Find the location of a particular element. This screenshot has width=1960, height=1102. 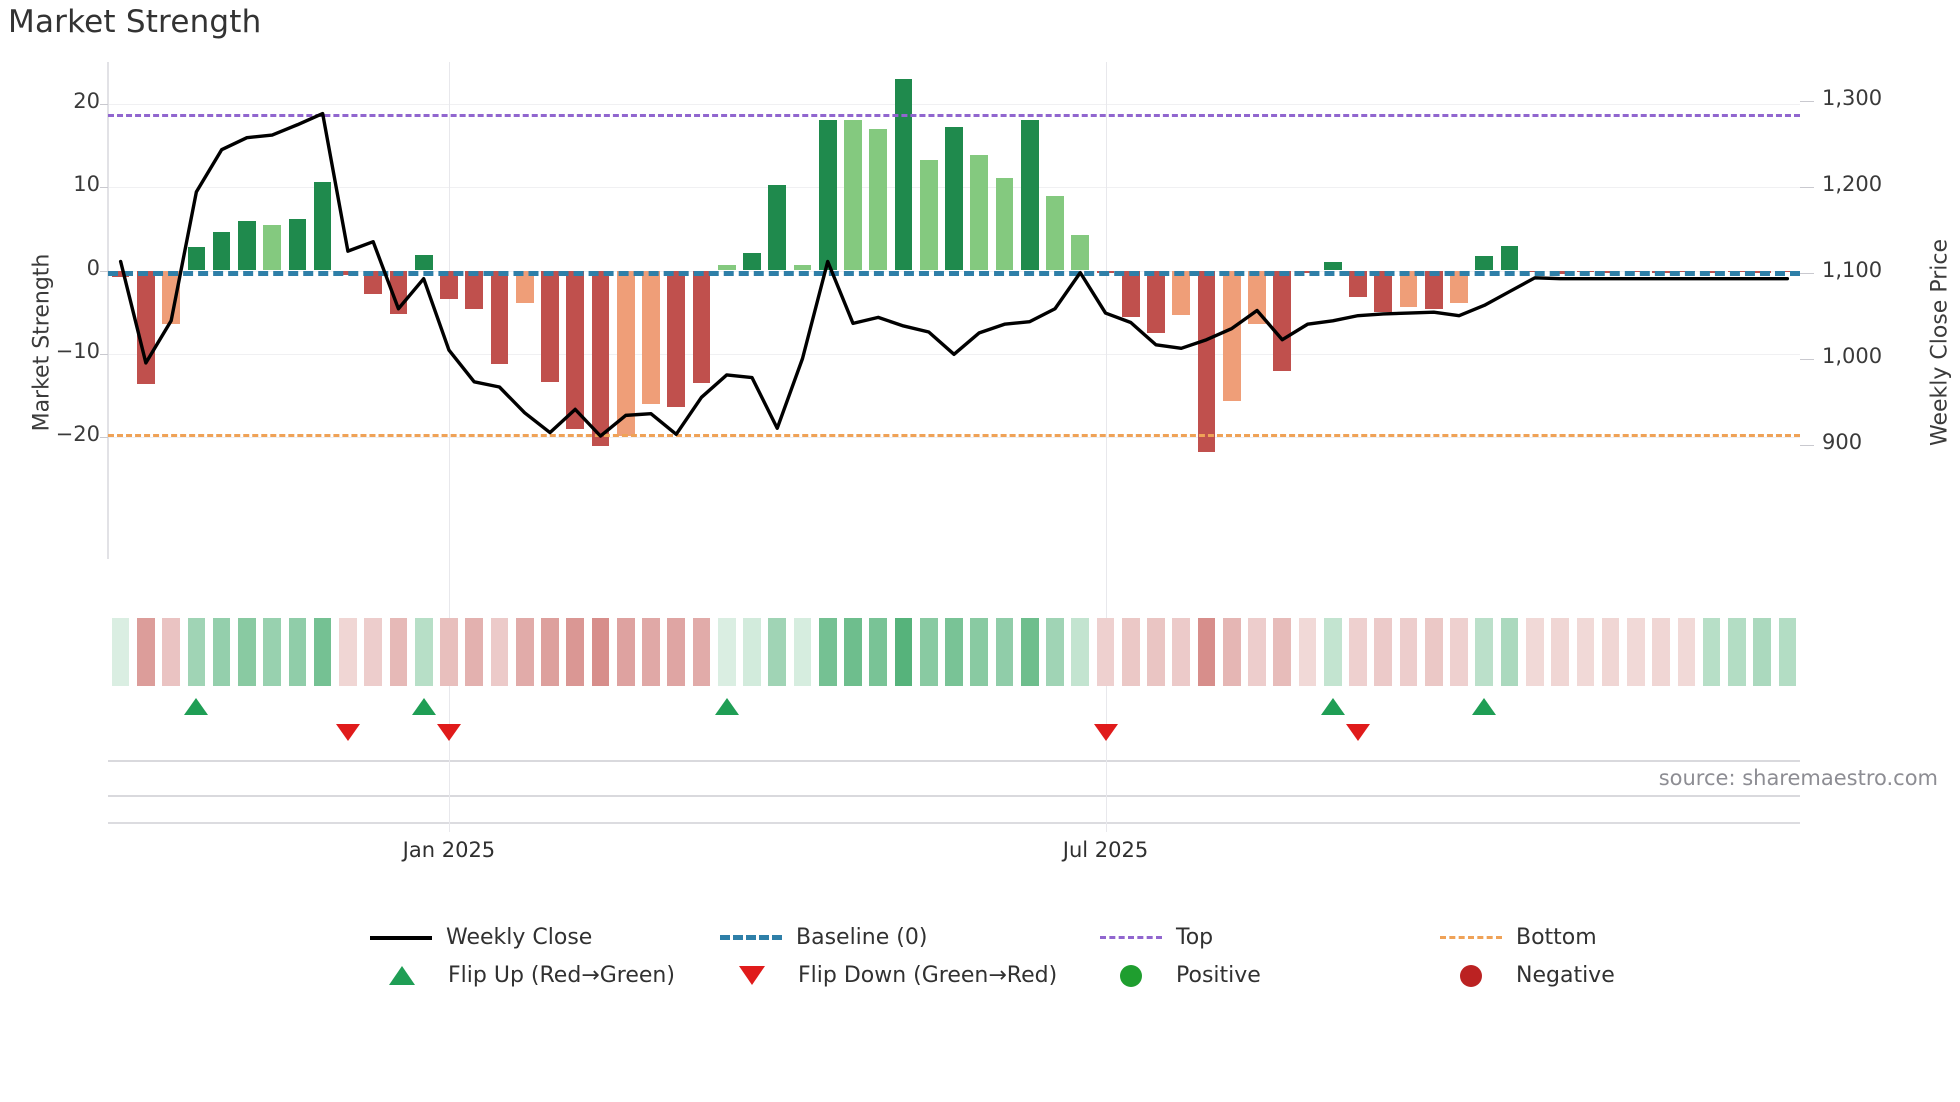

legend-item-weekly-close: Weekly Close is located at coordinates (481, 937).